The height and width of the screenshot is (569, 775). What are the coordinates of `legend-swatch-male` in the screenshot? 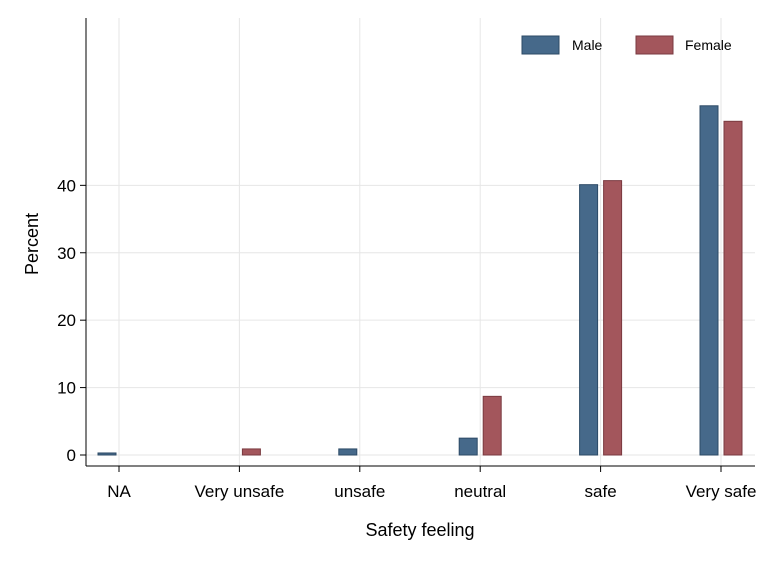 It's located at (540, 45).